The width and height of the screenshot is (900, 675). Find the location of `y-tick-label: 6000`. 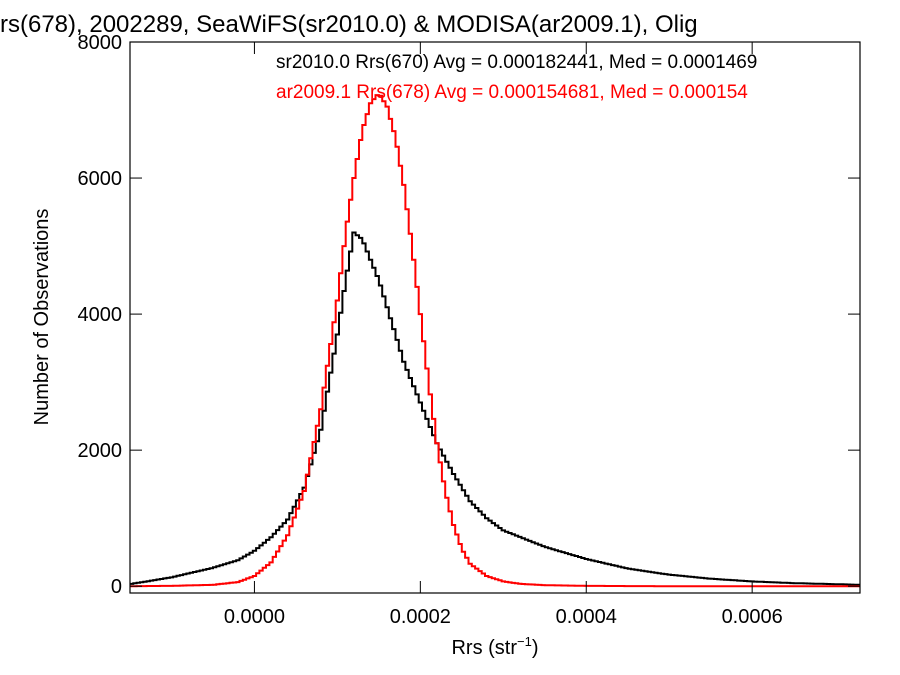

y-tick-label: 6000 is located at coordinates (100, 179).